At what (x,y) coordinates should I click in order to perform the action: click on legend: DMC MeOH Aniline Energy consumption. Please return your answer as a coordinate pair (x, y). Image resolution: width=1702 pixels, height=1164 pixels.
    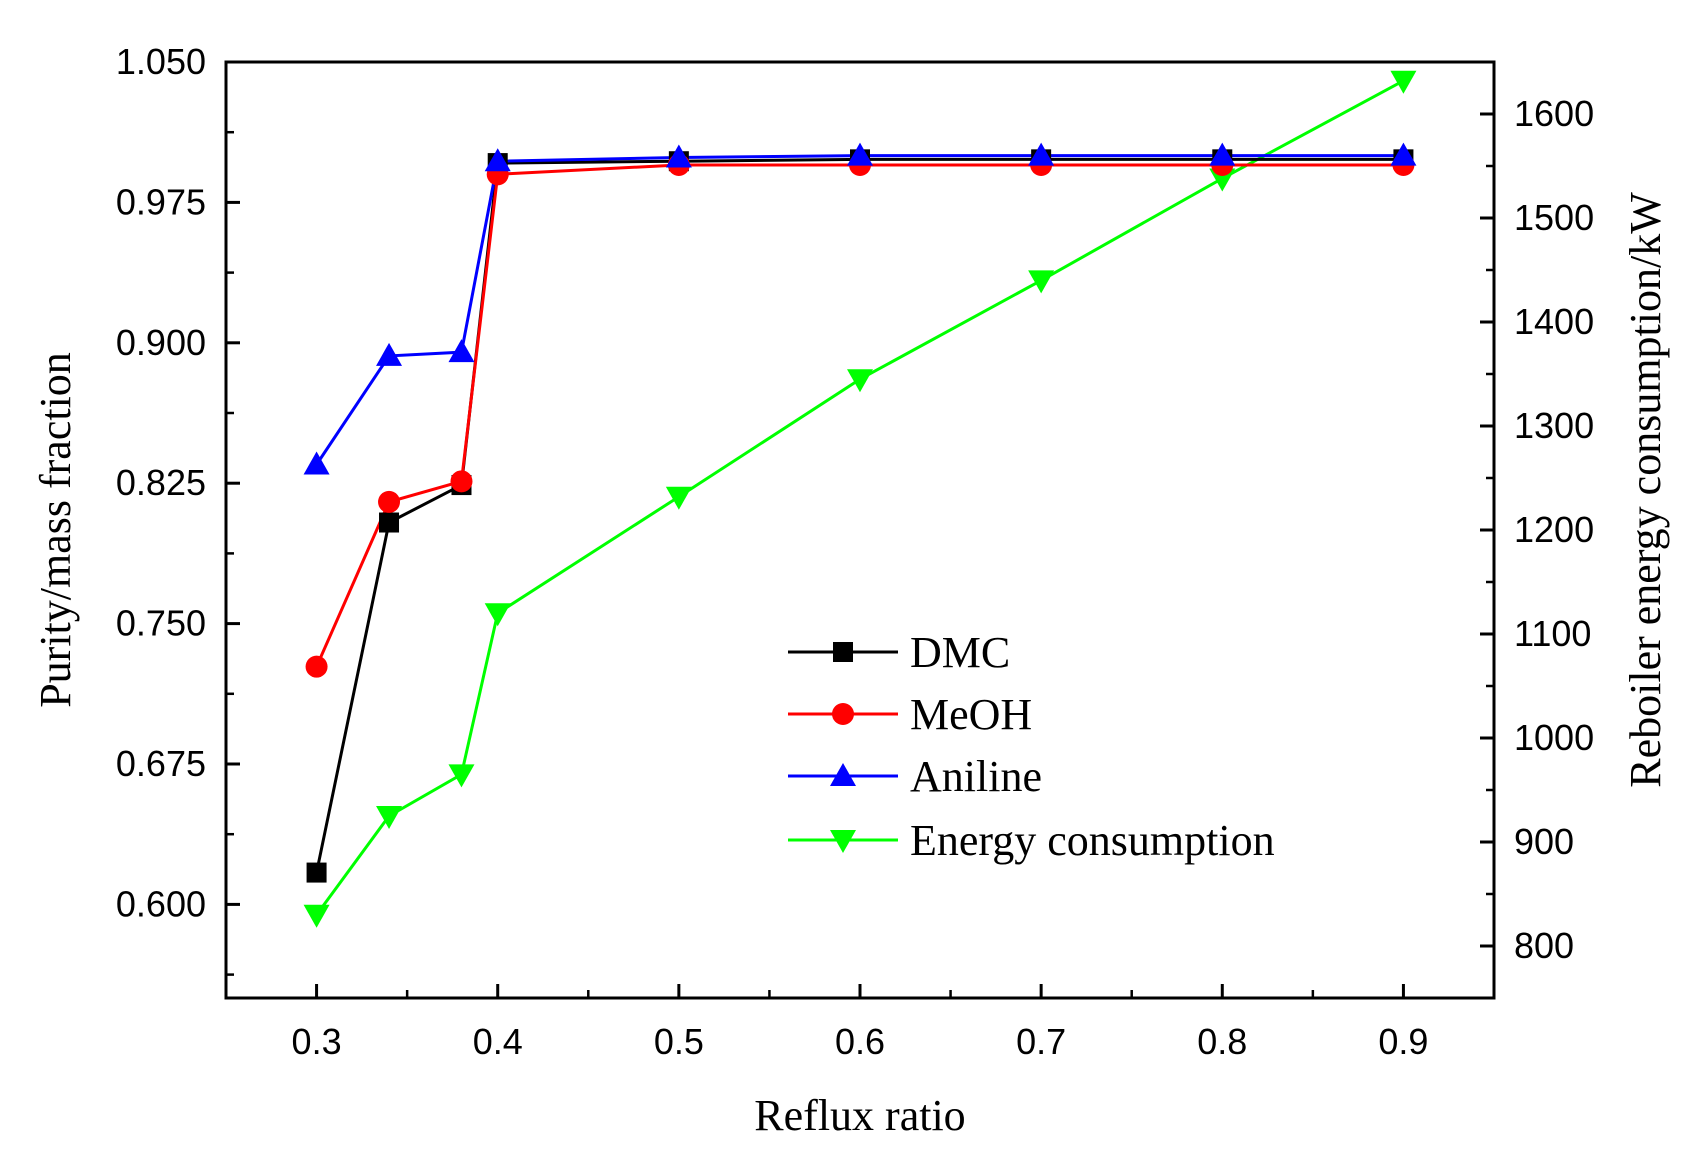
    Looking at the image, I should click on (1031, 746).